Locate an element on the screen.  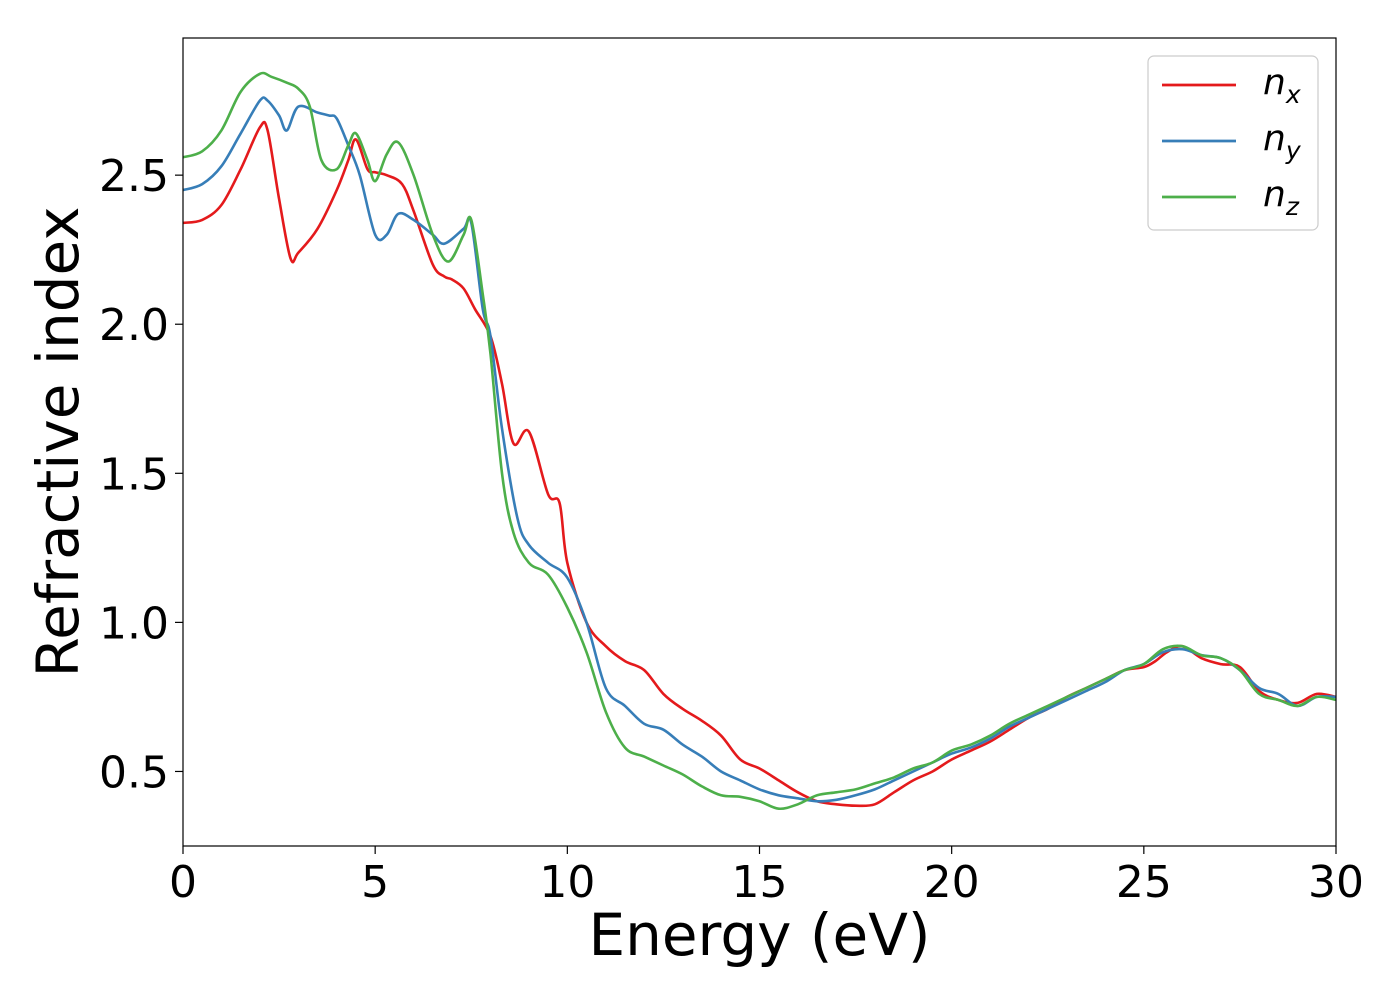
y-tick-label: 2.5 is located at coordinates (134, 176).